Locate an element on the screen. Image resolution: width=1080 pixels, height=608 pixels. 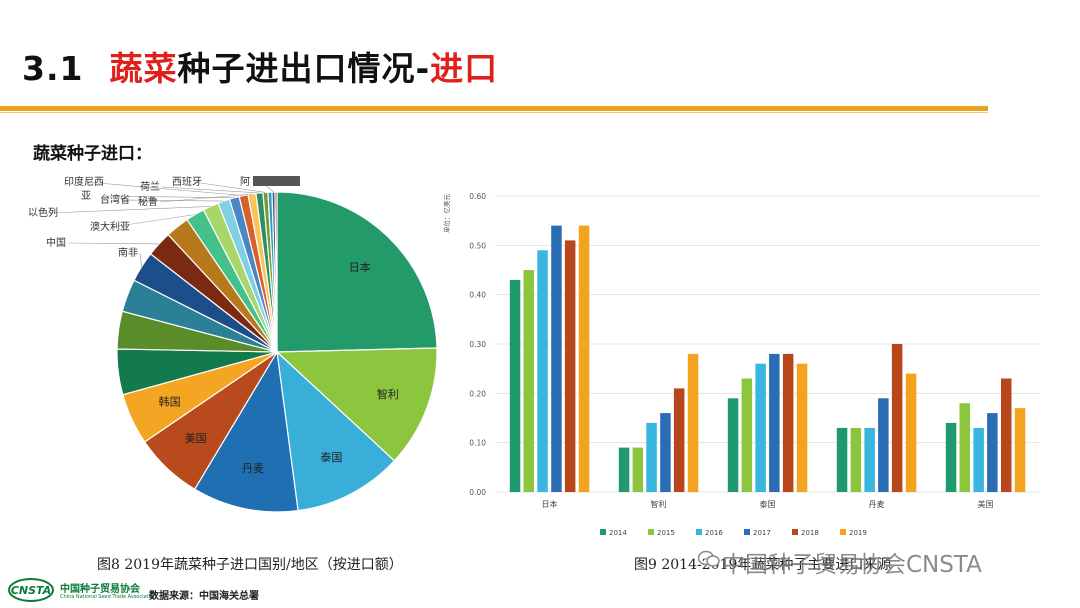
y-tick-label: 0.30 is located at coordinates (477, 344).